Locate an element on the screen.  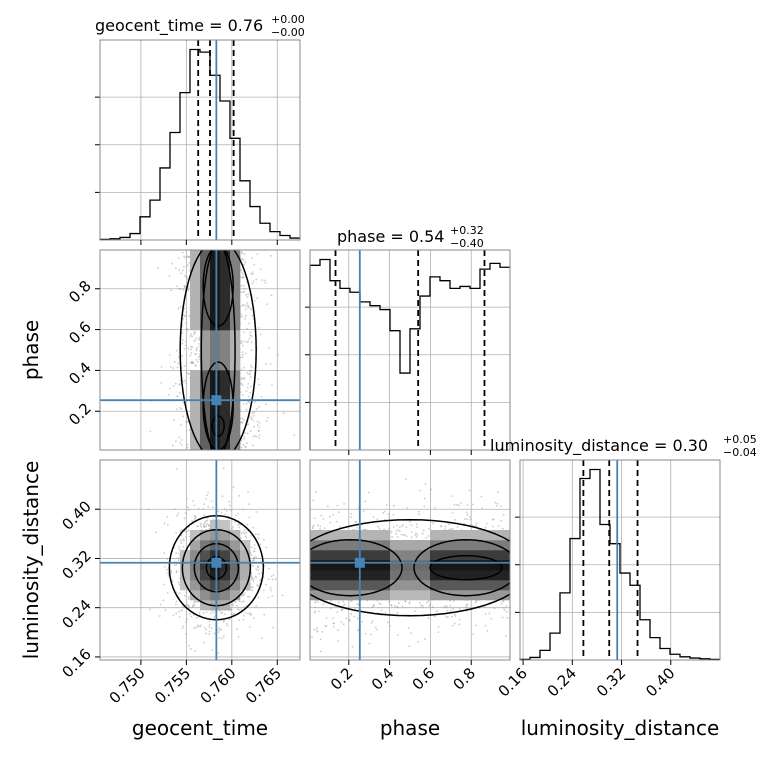
y-tick-label-luminosity-distance: 0.16 is located at coordinates (76, 663).